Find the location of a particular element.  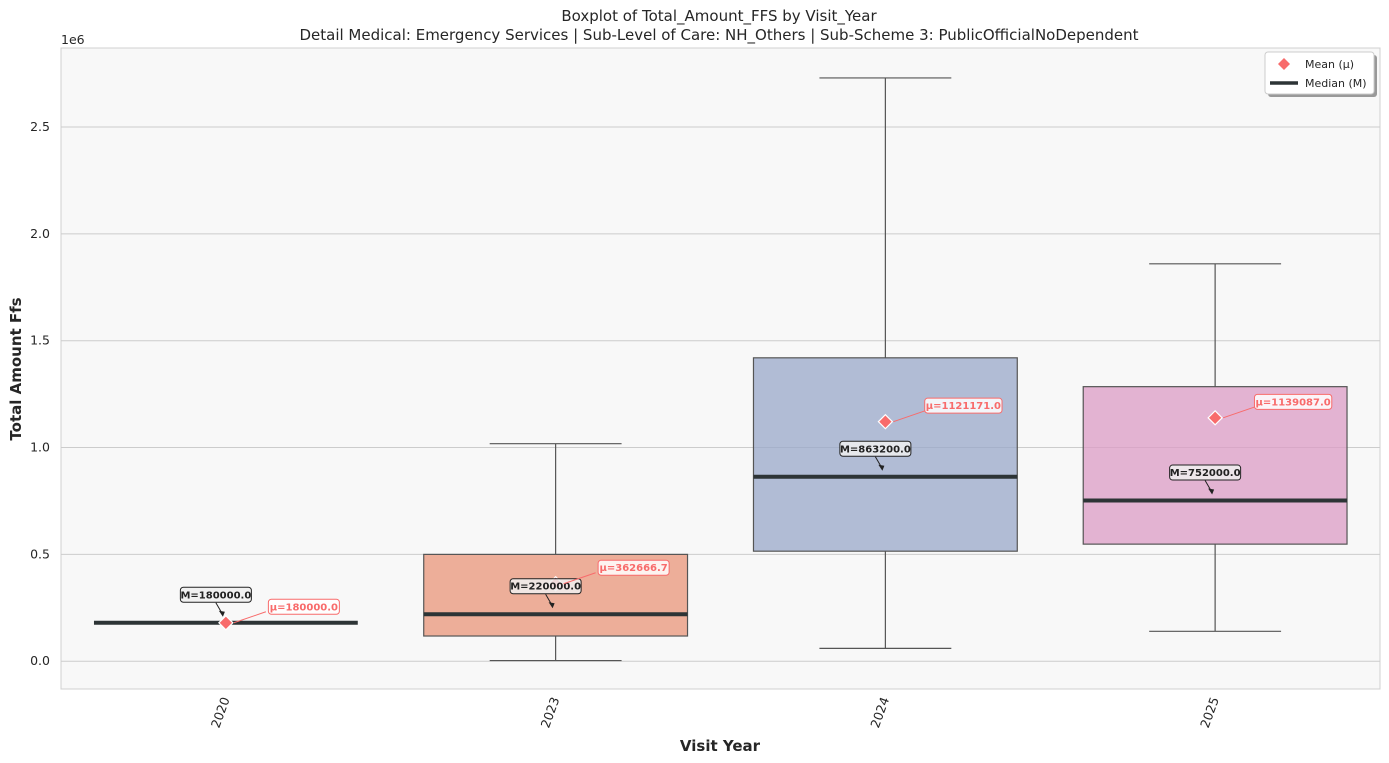

y-axis-label: Total Amount Ffs is located at coordinates (16, 368).